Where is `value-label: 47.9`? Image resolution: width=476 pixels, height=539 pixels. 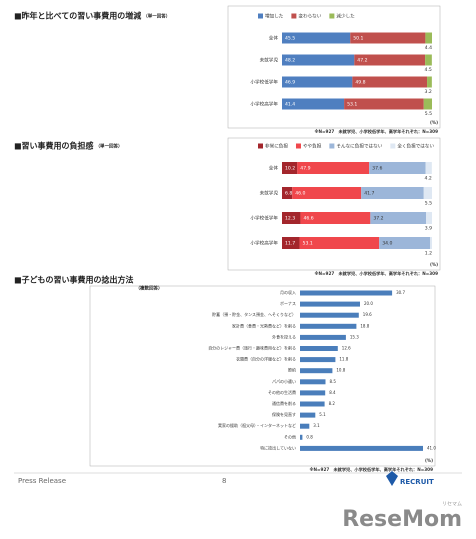
value-label: 47.9 is located at coordinates (305, 169).